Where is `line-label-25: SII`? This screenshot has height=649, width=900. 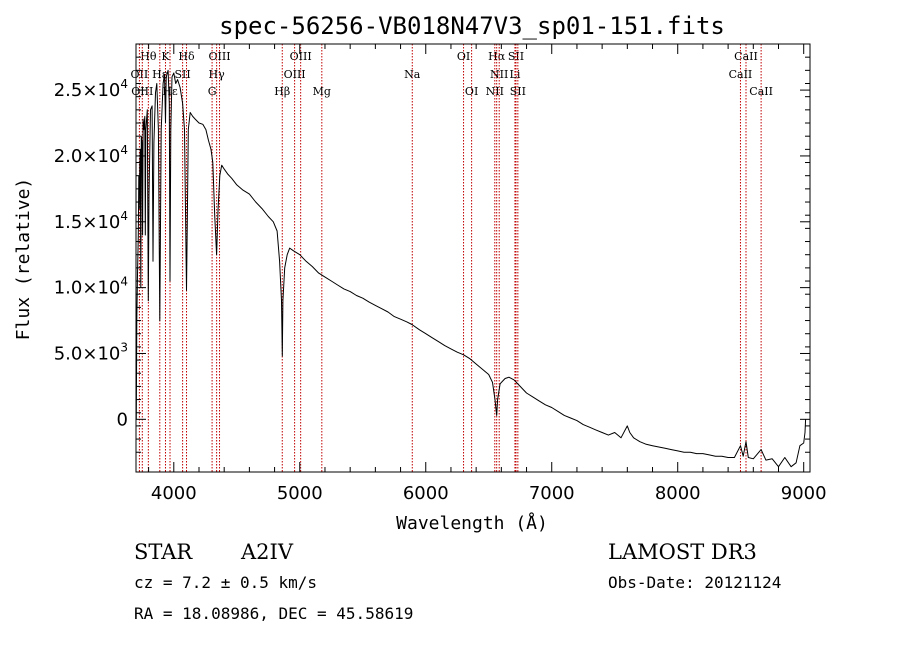 line-label-25: SII is located at coordinates (518, 91).